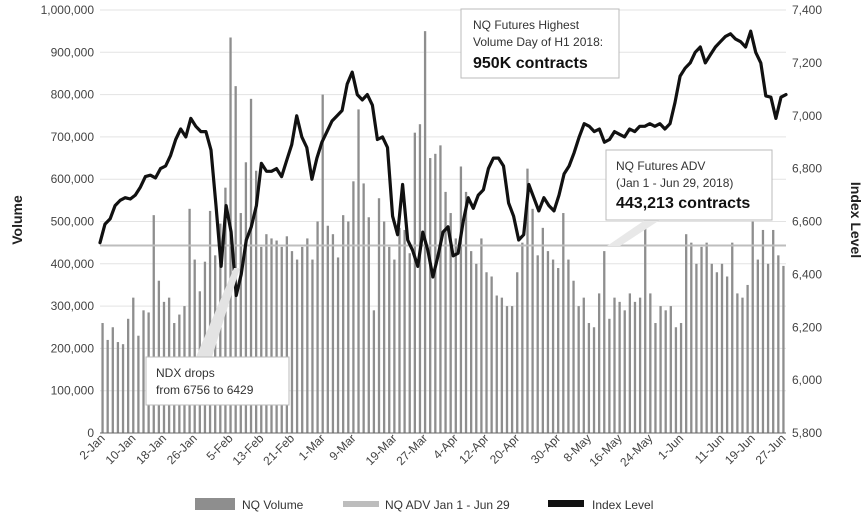 The height and width of the screenshot is (521, 862). I want to click on annotation-drop-line1: NDX drops, so click(185, 373).